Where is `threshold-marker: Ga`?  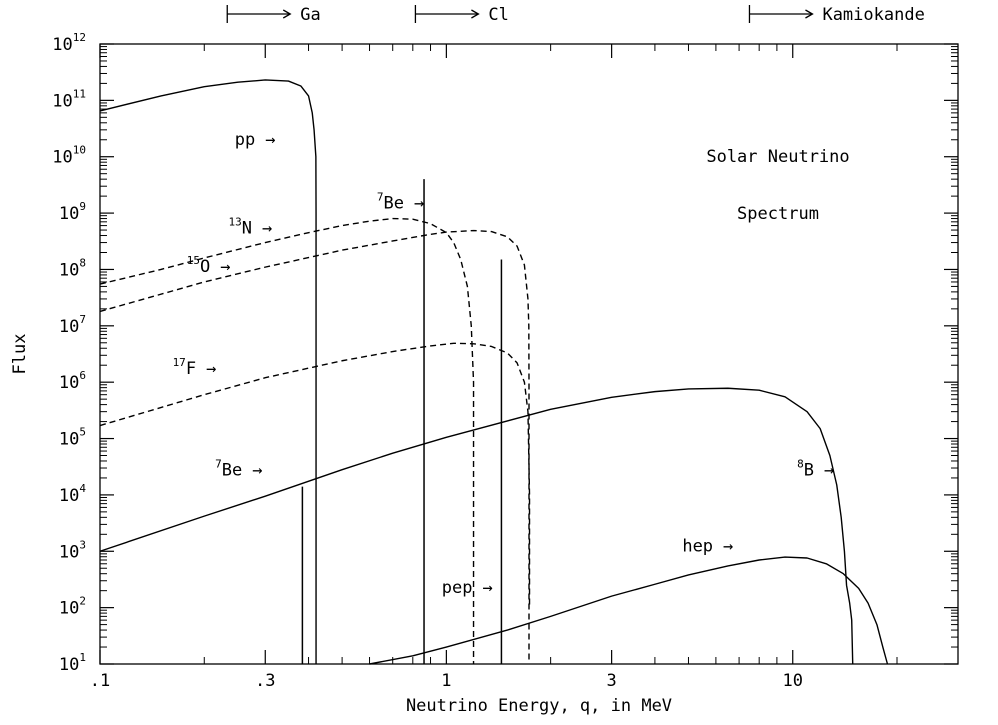 threshold-marker: Ga is located at coordinates (273, 15).